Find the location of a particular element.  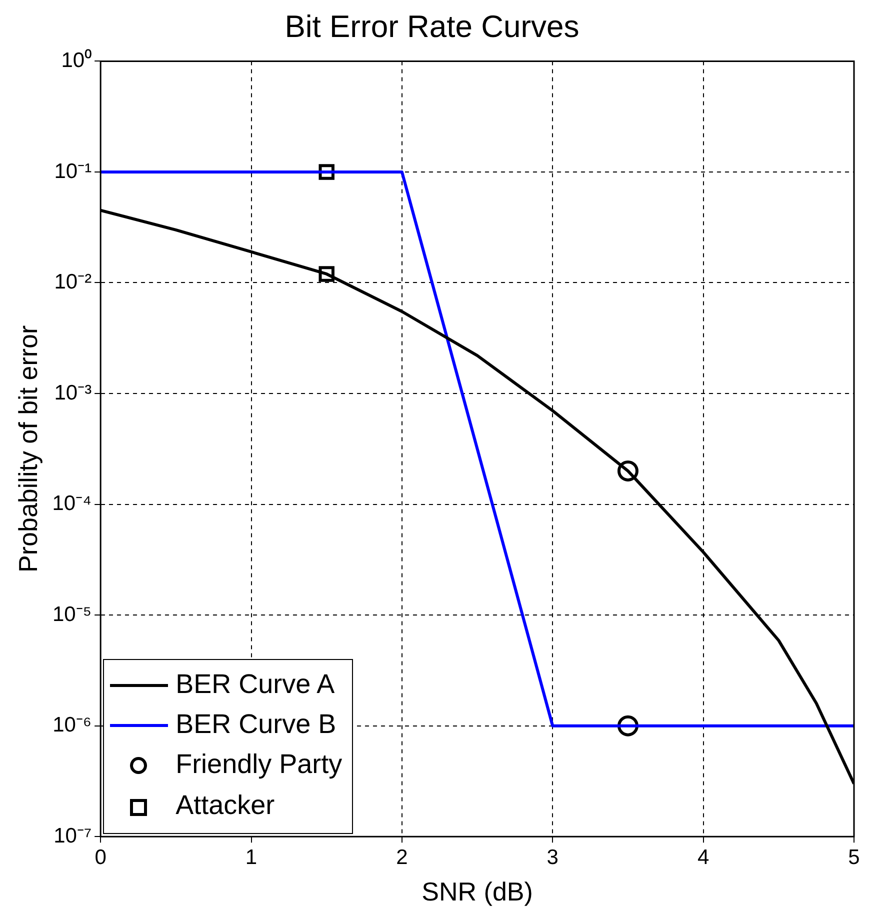

y-tick-label: 10⁻² is located at coordinates (73, 282).